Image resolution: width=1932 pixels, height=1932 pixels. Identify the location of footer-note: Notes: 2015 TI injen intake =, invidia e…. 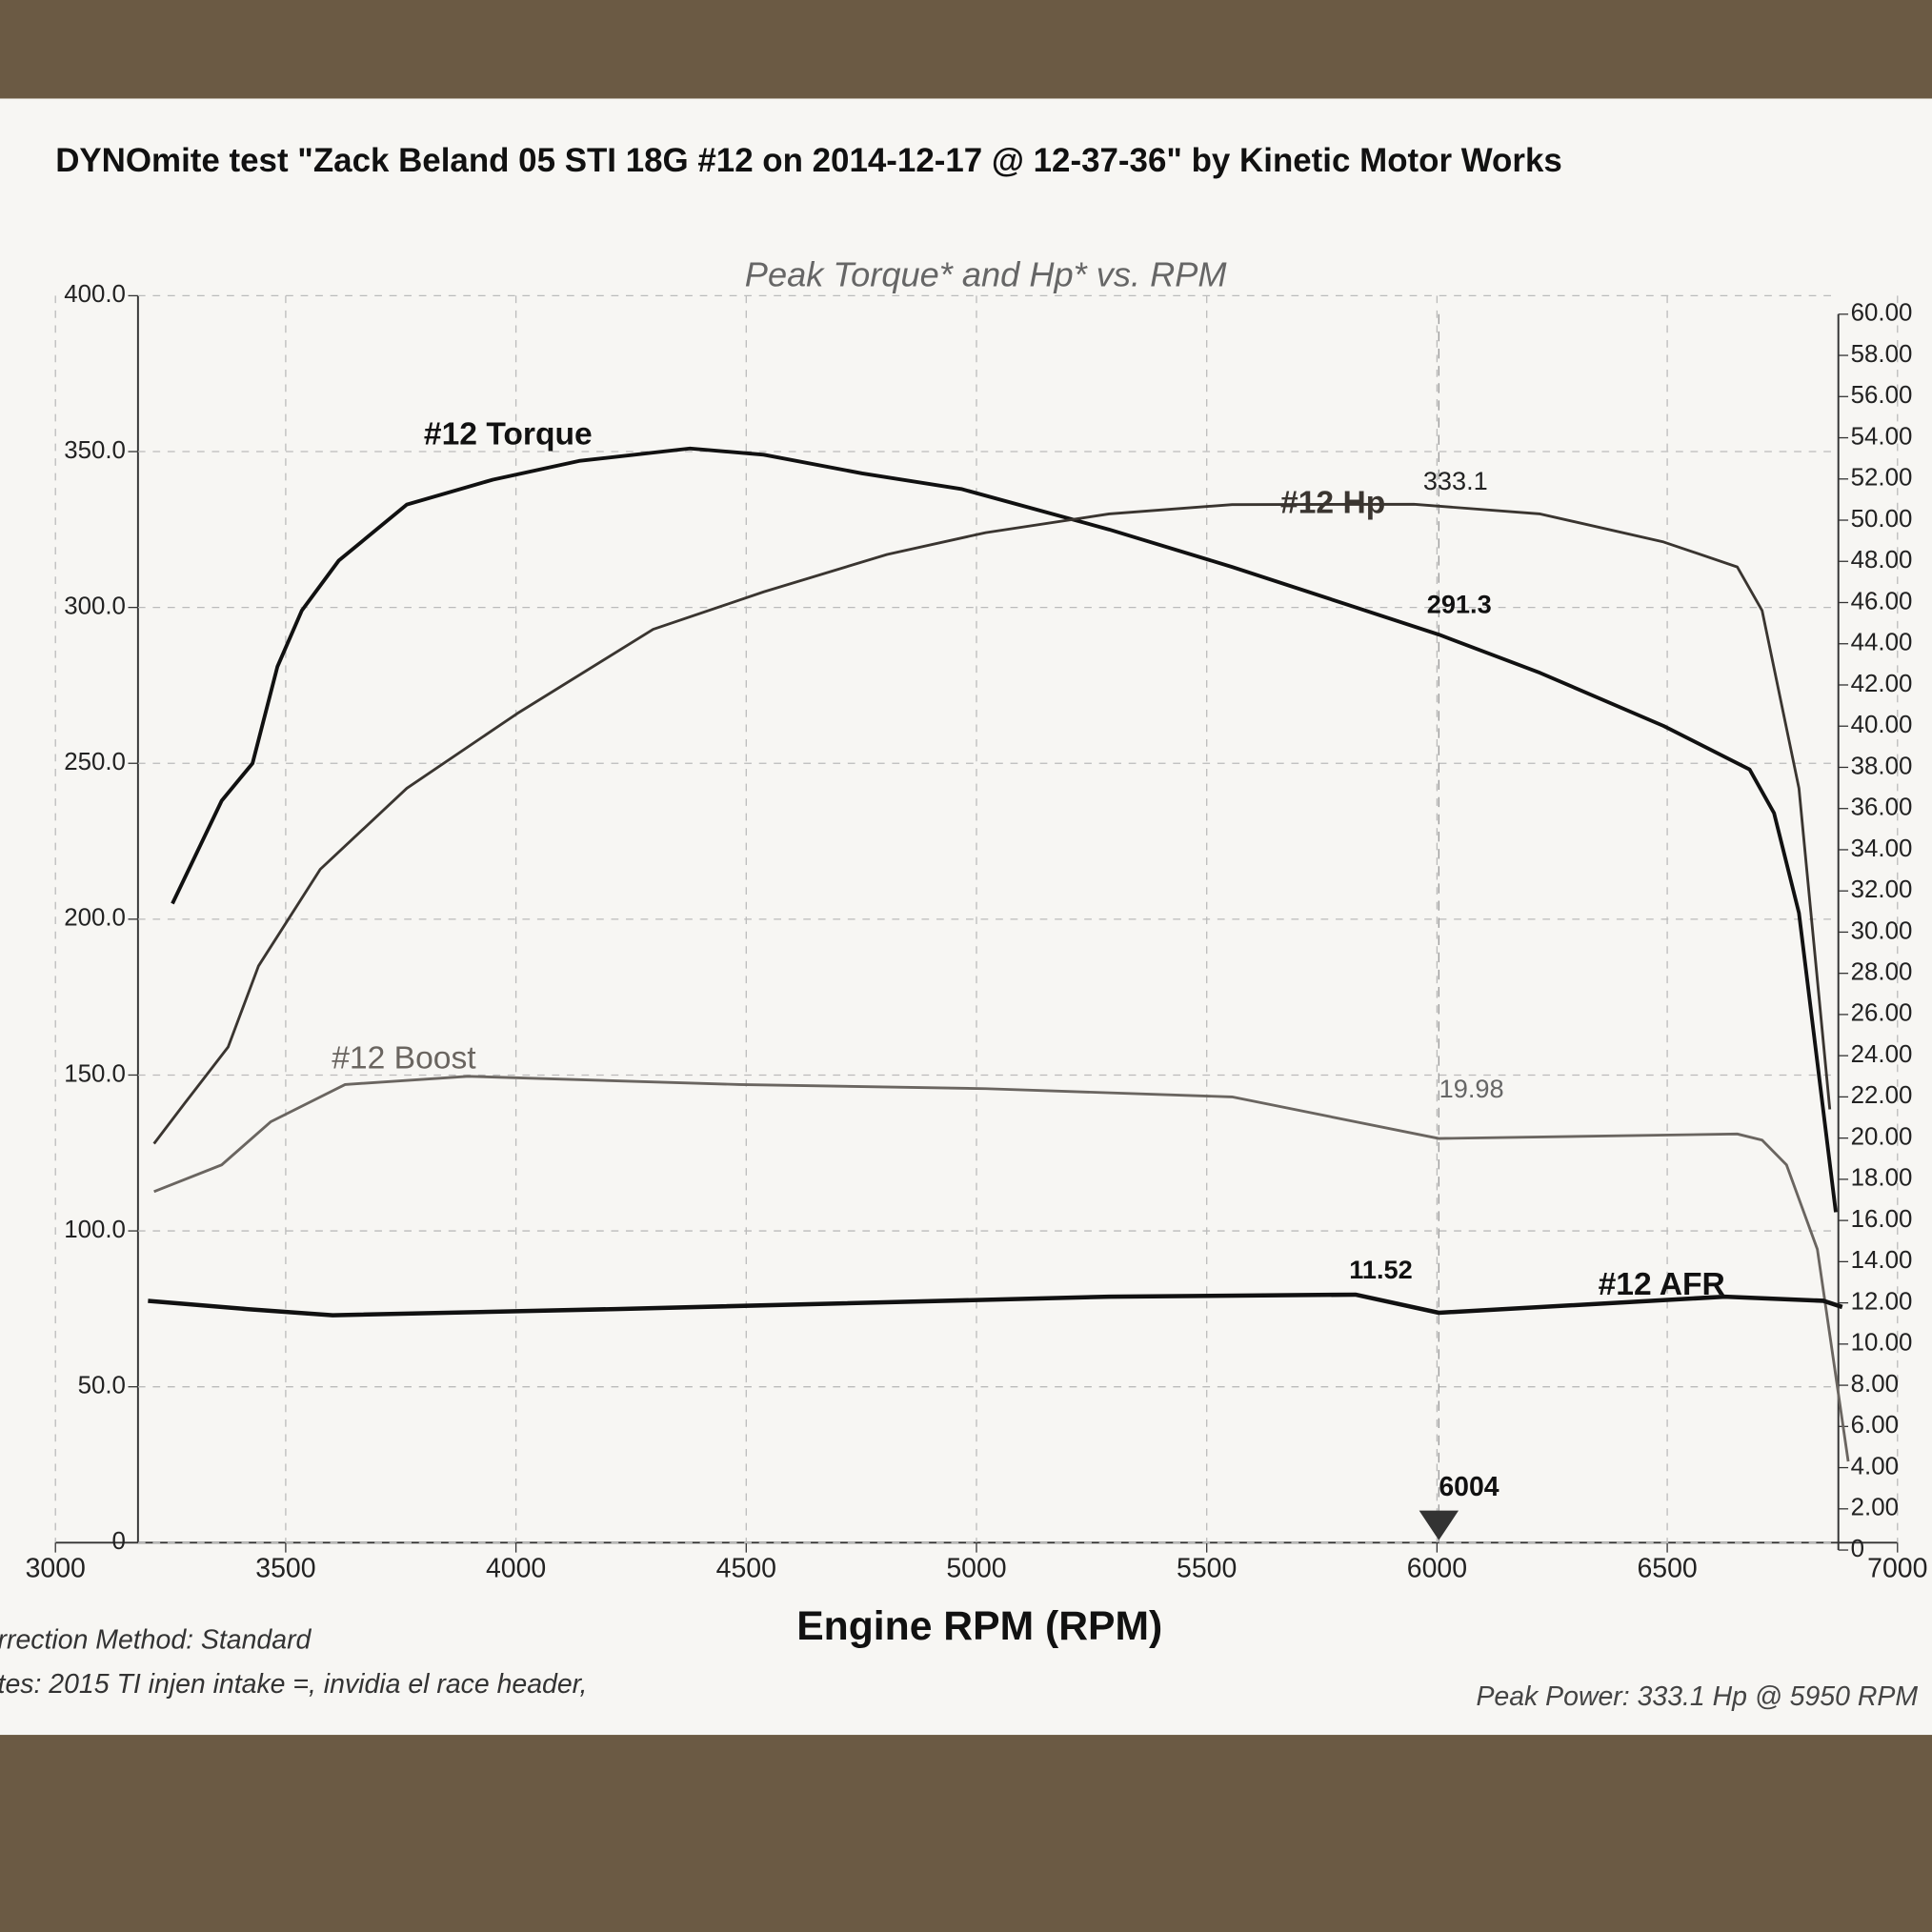
(293, 1684).